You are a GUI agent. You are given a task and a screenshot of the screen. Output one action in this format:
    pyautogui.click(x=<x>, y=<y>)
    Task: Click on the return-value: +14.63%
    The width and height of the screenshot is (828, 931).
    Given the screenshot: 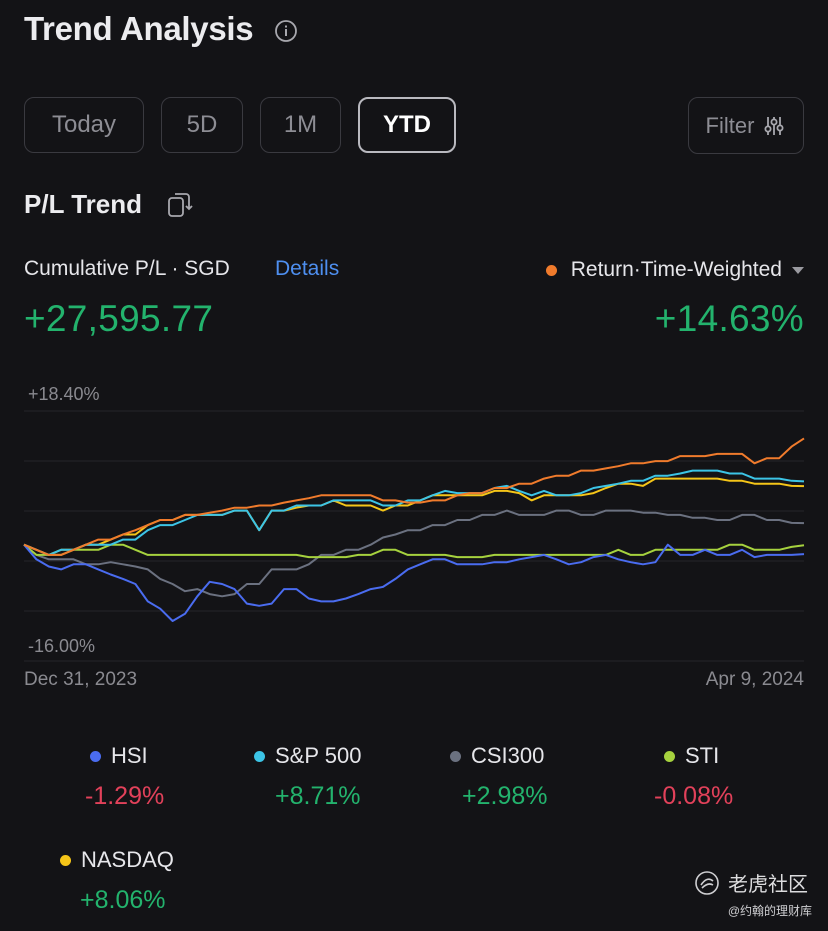 What is the action you would take?
    pyautogui.click(x=729, y=318)
    